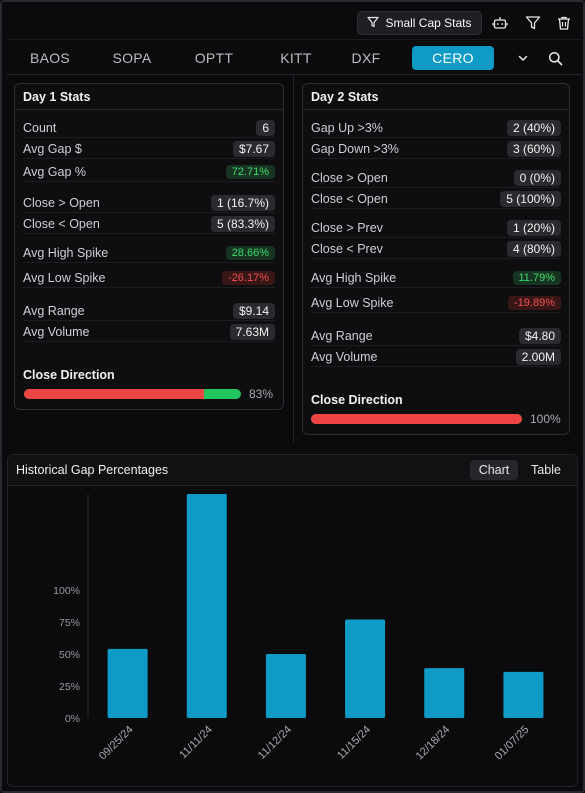  What do you see at coordinates (494, 470) in the screenshot?
I see `chart-view-button: Chart` at bounding box center [494, 470].